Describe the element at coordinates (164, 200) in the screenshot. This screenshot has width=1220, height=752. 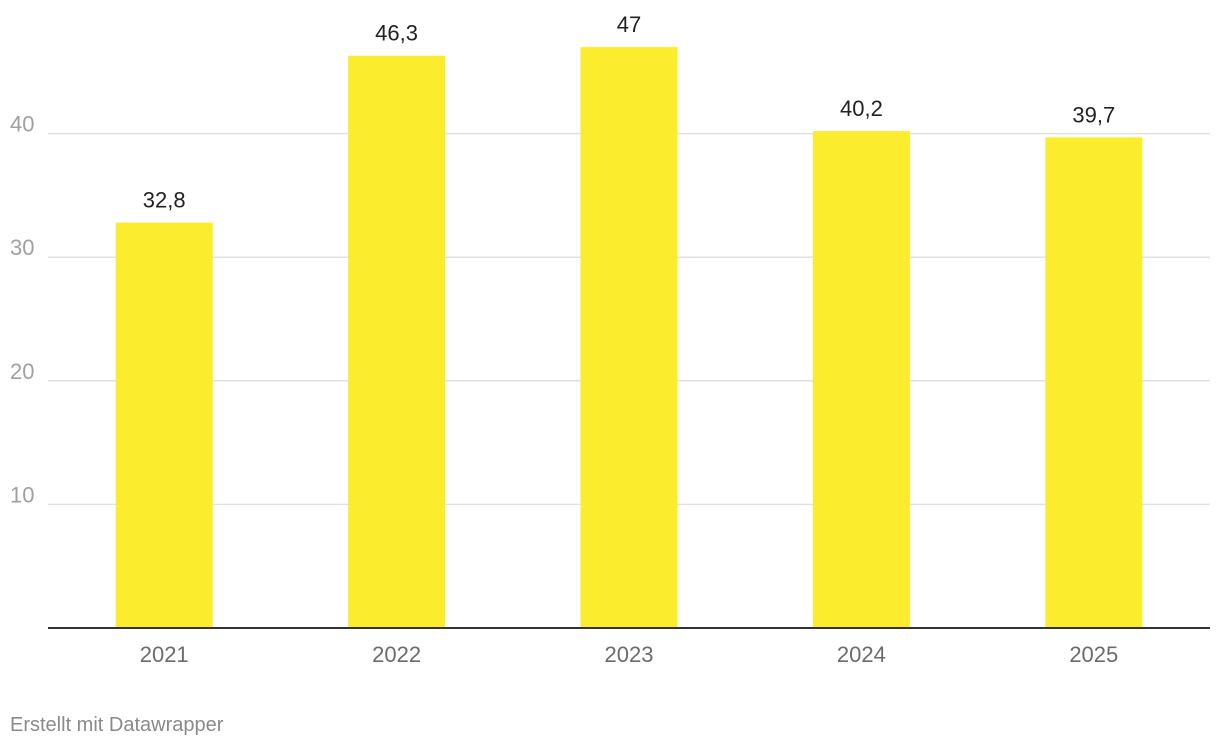
I see `data-label: 32,8` at that location.